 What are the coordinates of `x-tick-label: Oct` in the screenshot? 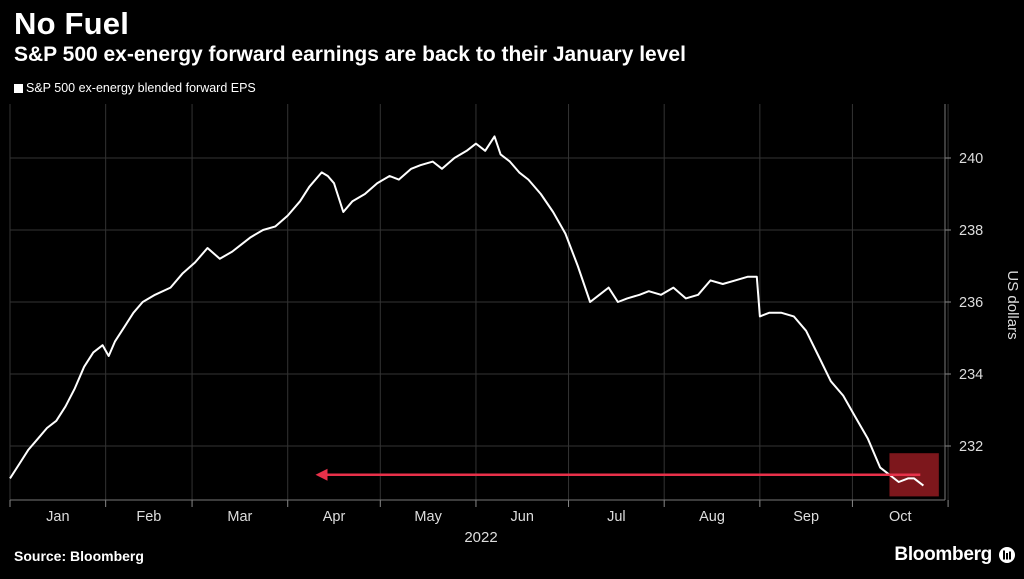 It's located at (900, 517).